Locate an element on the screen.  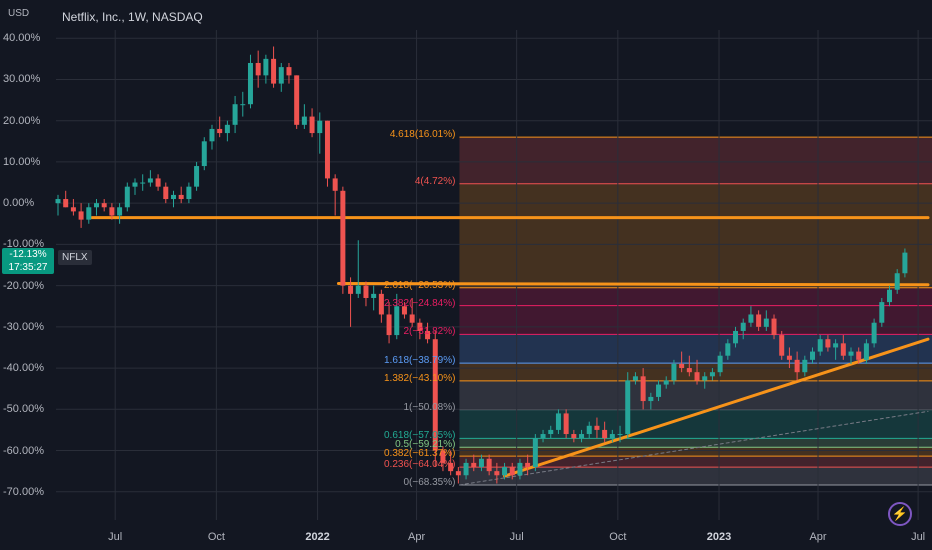
y-axis-label: -60.00% is located at coordinates (23, 450).